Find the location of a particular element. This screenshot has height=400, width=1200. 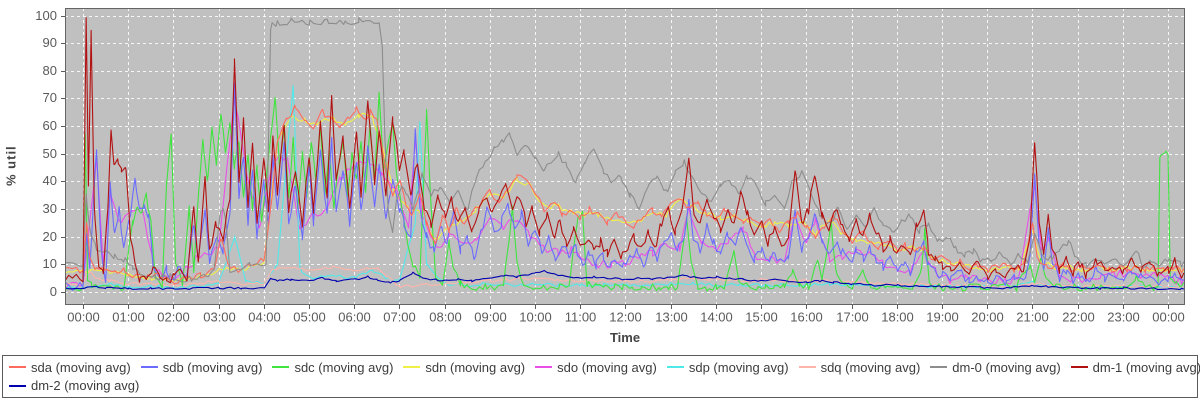

legend-item-sdq: sdq (moving avg) is located at coordinates (859, 367).